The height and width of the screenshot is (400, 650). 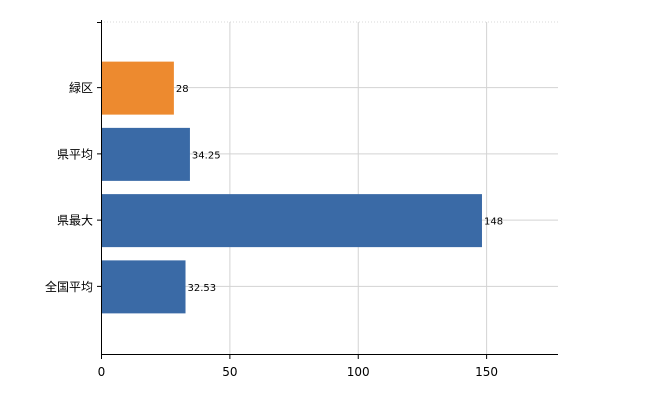 I want to click on category-label: 県最大, so click(x=75, y=221).